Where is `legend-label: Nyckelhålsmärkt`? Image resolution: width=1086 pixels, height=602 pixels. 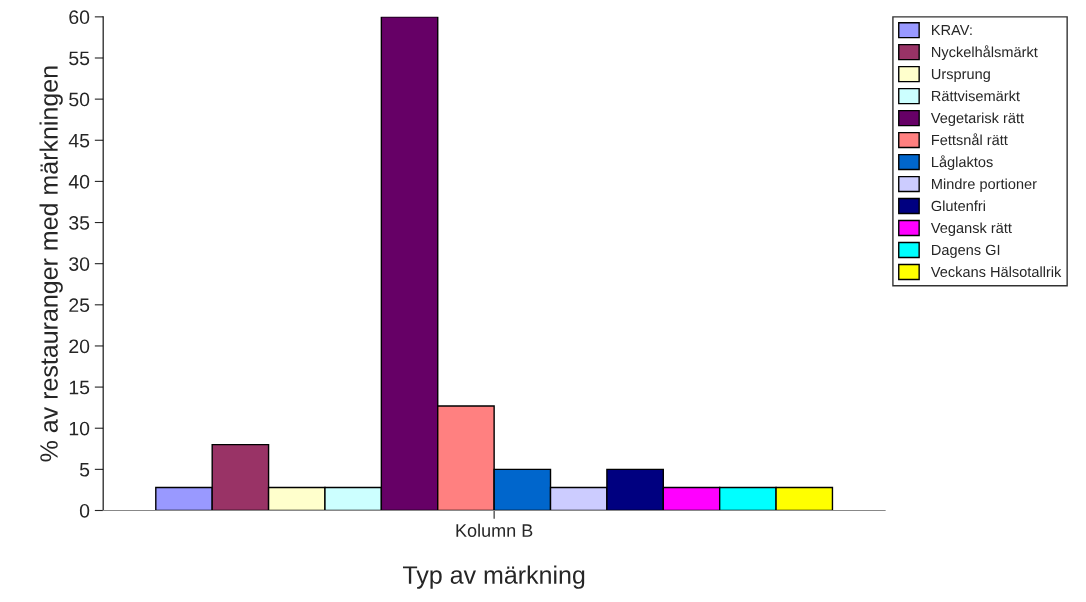 legend-label: Nyckelhålsmärkt is located at coordinates (985, 53).